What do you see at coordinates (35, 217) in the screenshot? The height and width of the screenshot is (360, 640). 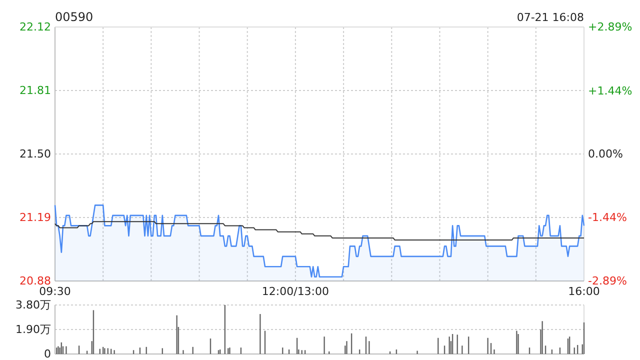 I see `y-tick-label: 21.19` at bounding box center [35, 217].